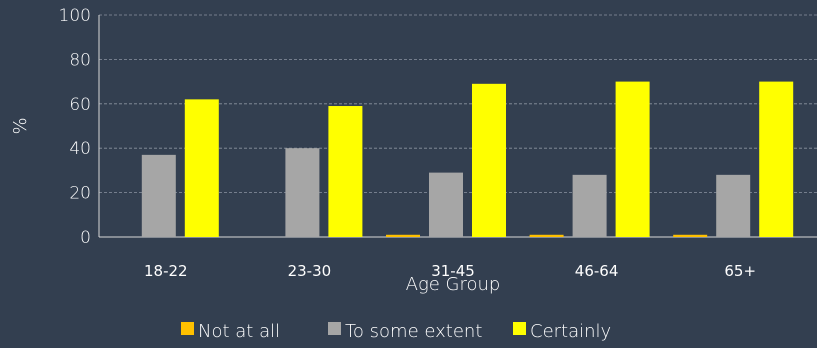  Describe the element at coordinates (413, 331) in the screenshot. I see `legend-label: To some extent` at that location.